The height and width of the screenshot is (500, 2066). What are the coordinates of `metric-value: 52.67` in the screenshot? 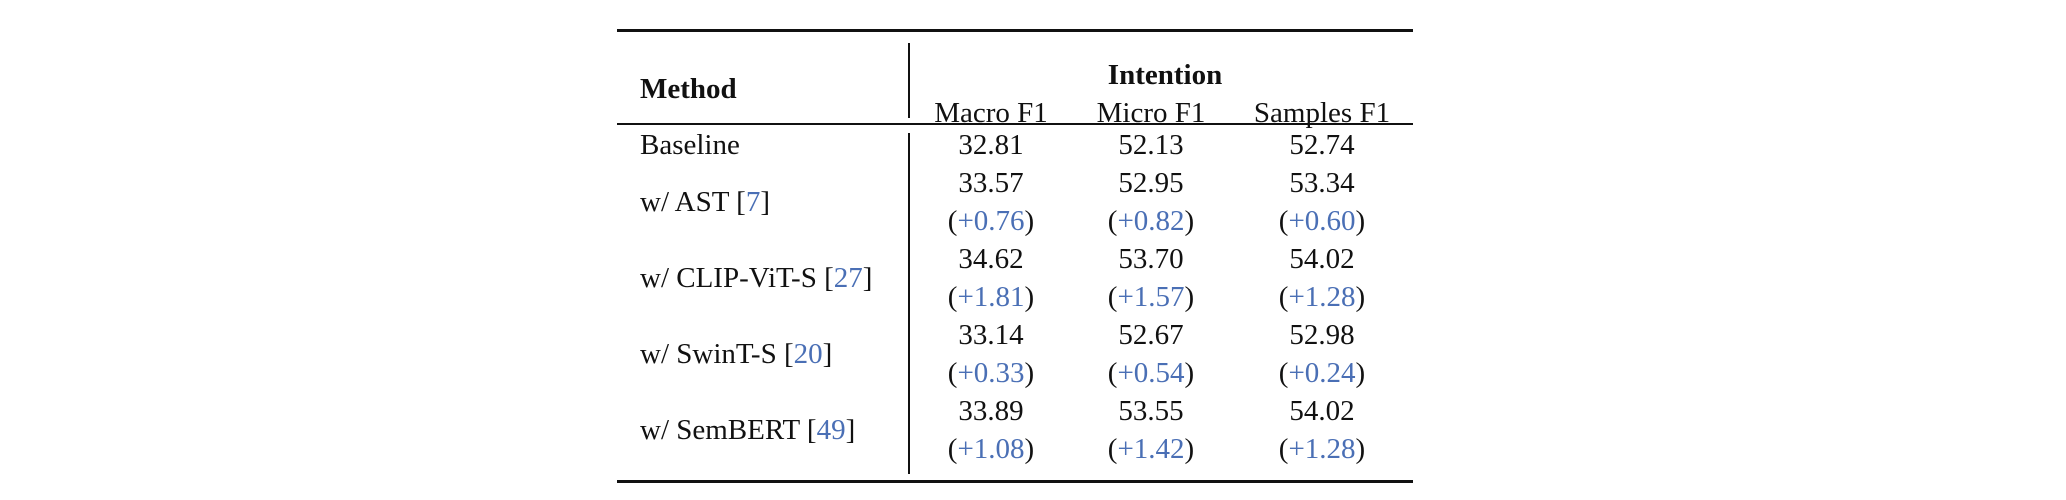 It's located at (1151, 335).